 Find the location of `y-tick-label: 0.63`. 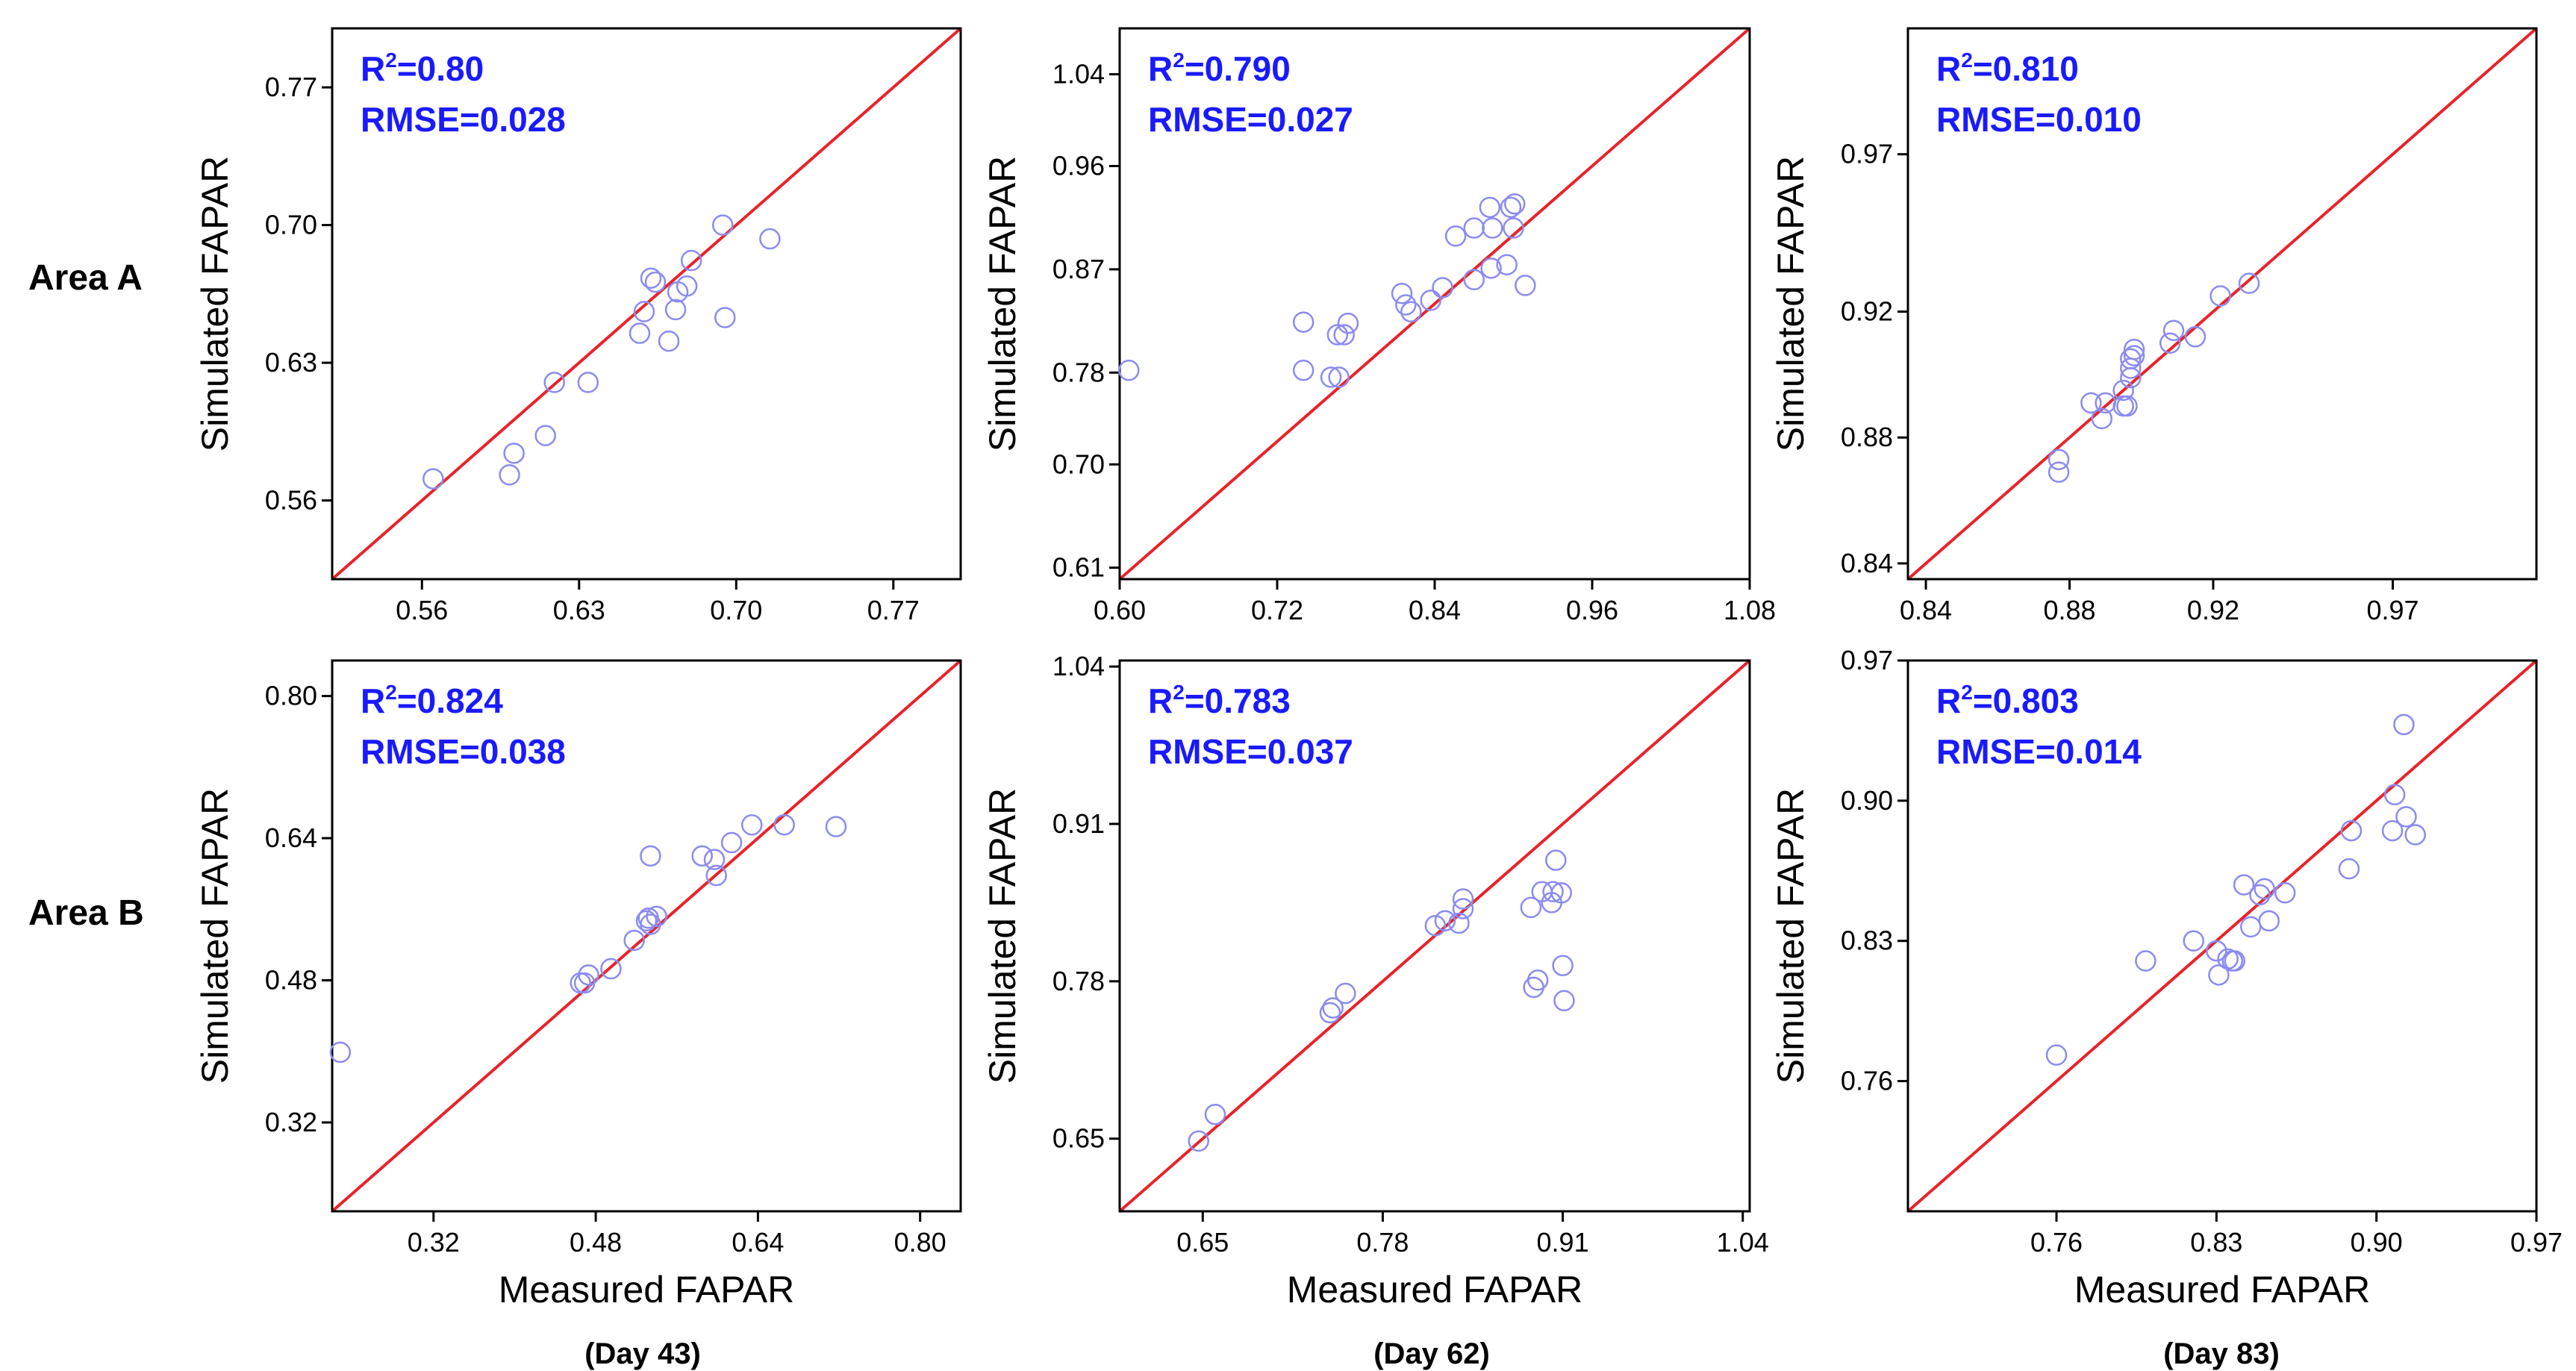

y-tick-label: 0.63 is located at coordinates (291, 362).